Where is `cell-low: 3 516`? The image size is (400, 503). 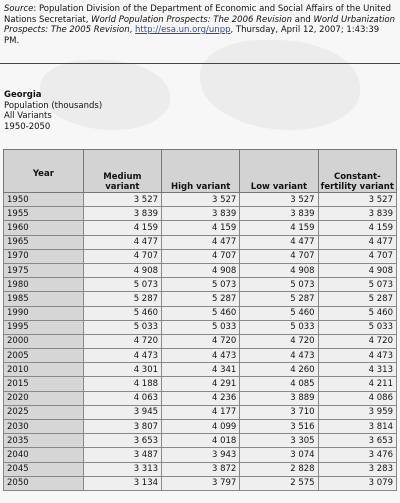
cell-low: 3 516 is located at coordinates (279, 426).